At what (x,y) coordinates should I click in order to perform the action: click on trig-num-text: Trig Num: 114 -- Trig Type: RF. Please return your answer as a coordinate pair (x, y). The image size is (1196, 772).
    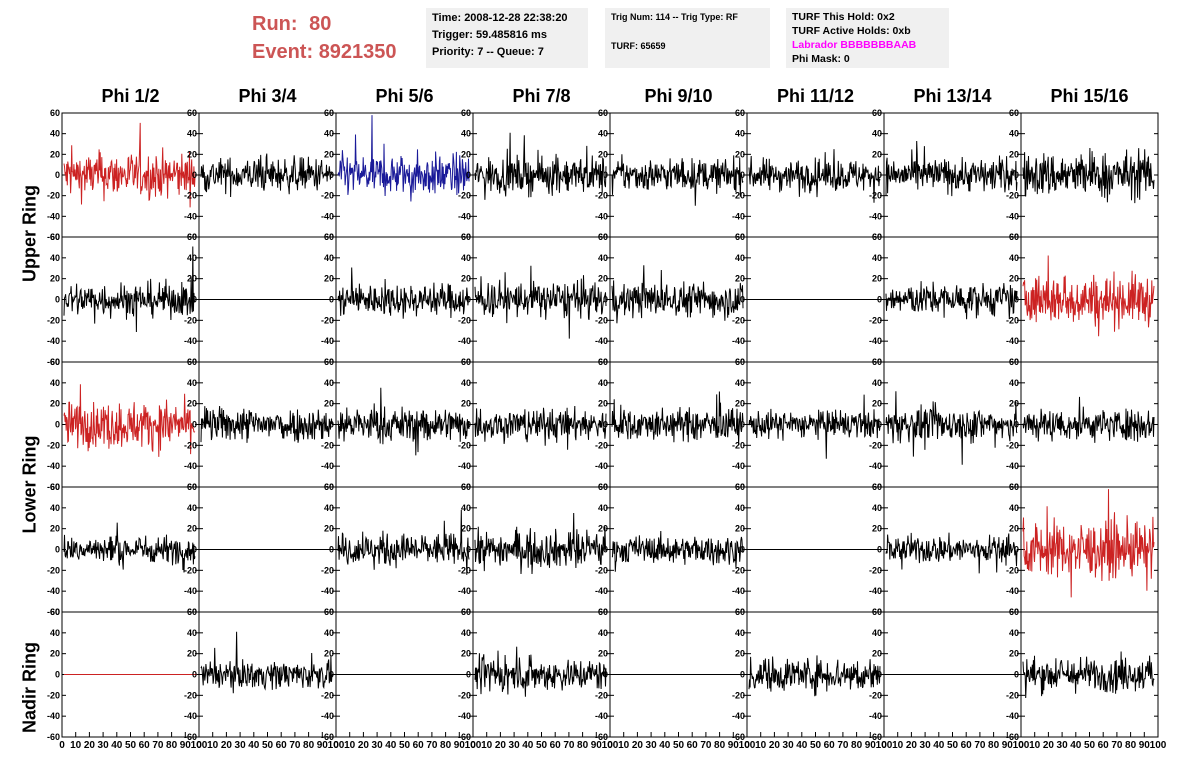
    Looking at the image, I should click on (674, 17).